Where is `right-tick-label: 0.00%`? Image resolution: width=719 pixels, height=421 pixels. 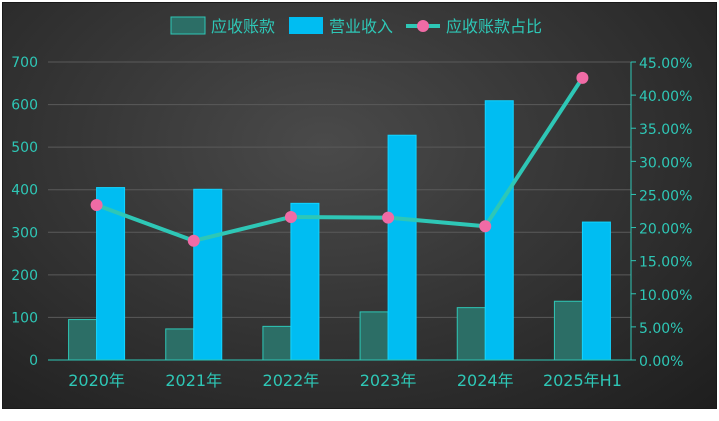
right-tick-label: 0.00% is located at coordinates (661, 362).